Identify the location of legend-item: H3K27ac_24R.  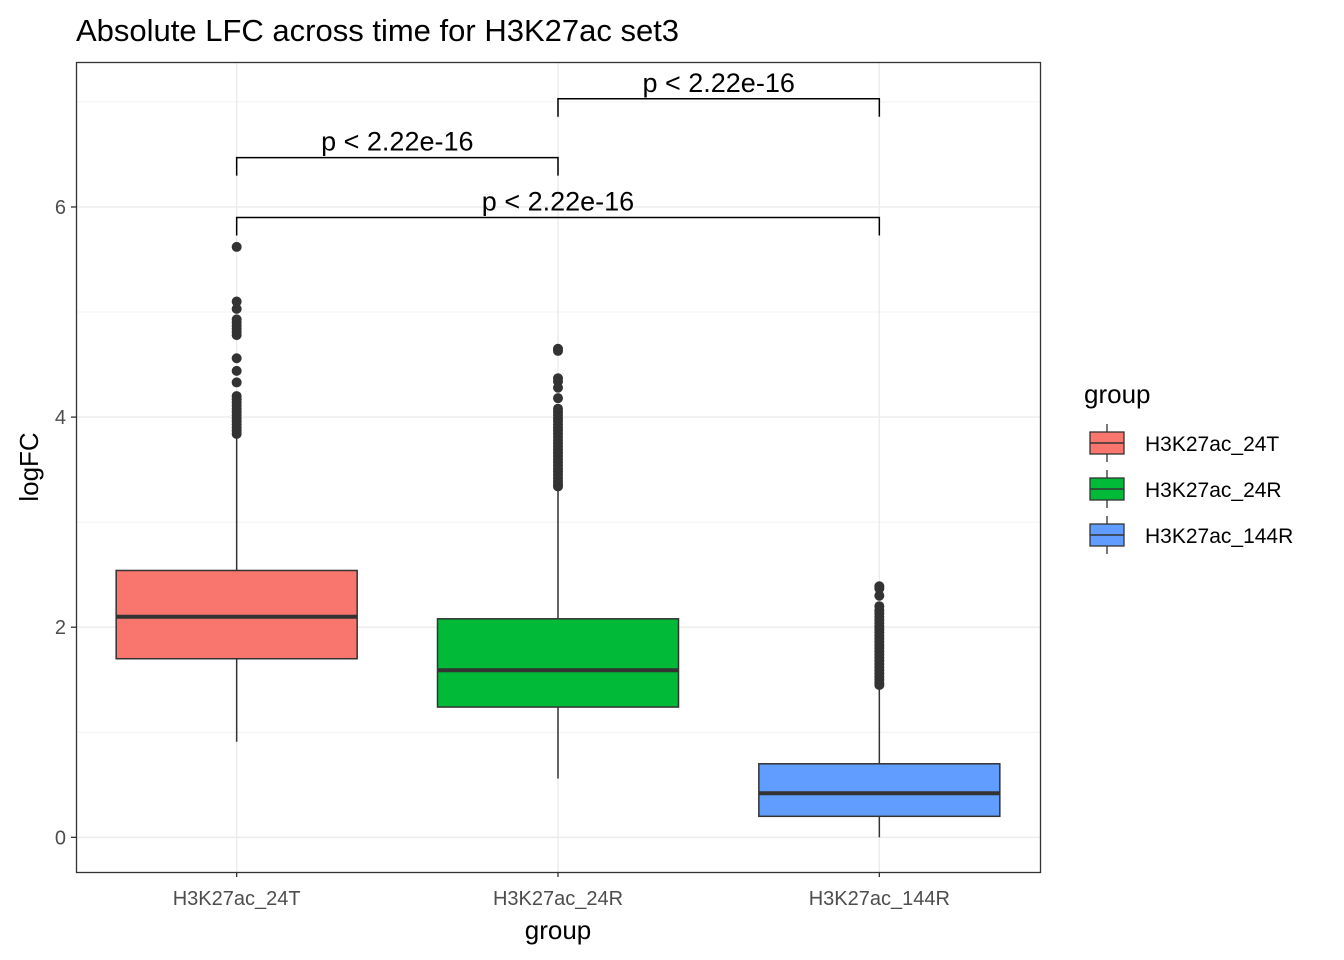
(1185, 489).